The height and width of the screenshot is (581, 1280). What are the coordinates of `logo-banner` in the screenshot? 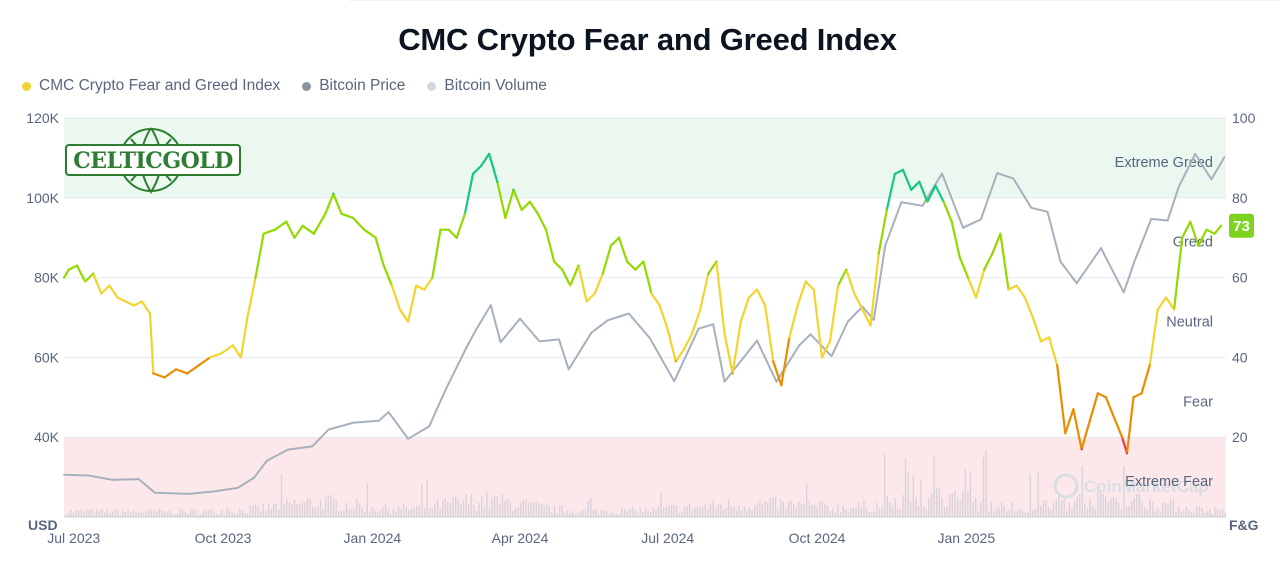 It's located at (153, 160).